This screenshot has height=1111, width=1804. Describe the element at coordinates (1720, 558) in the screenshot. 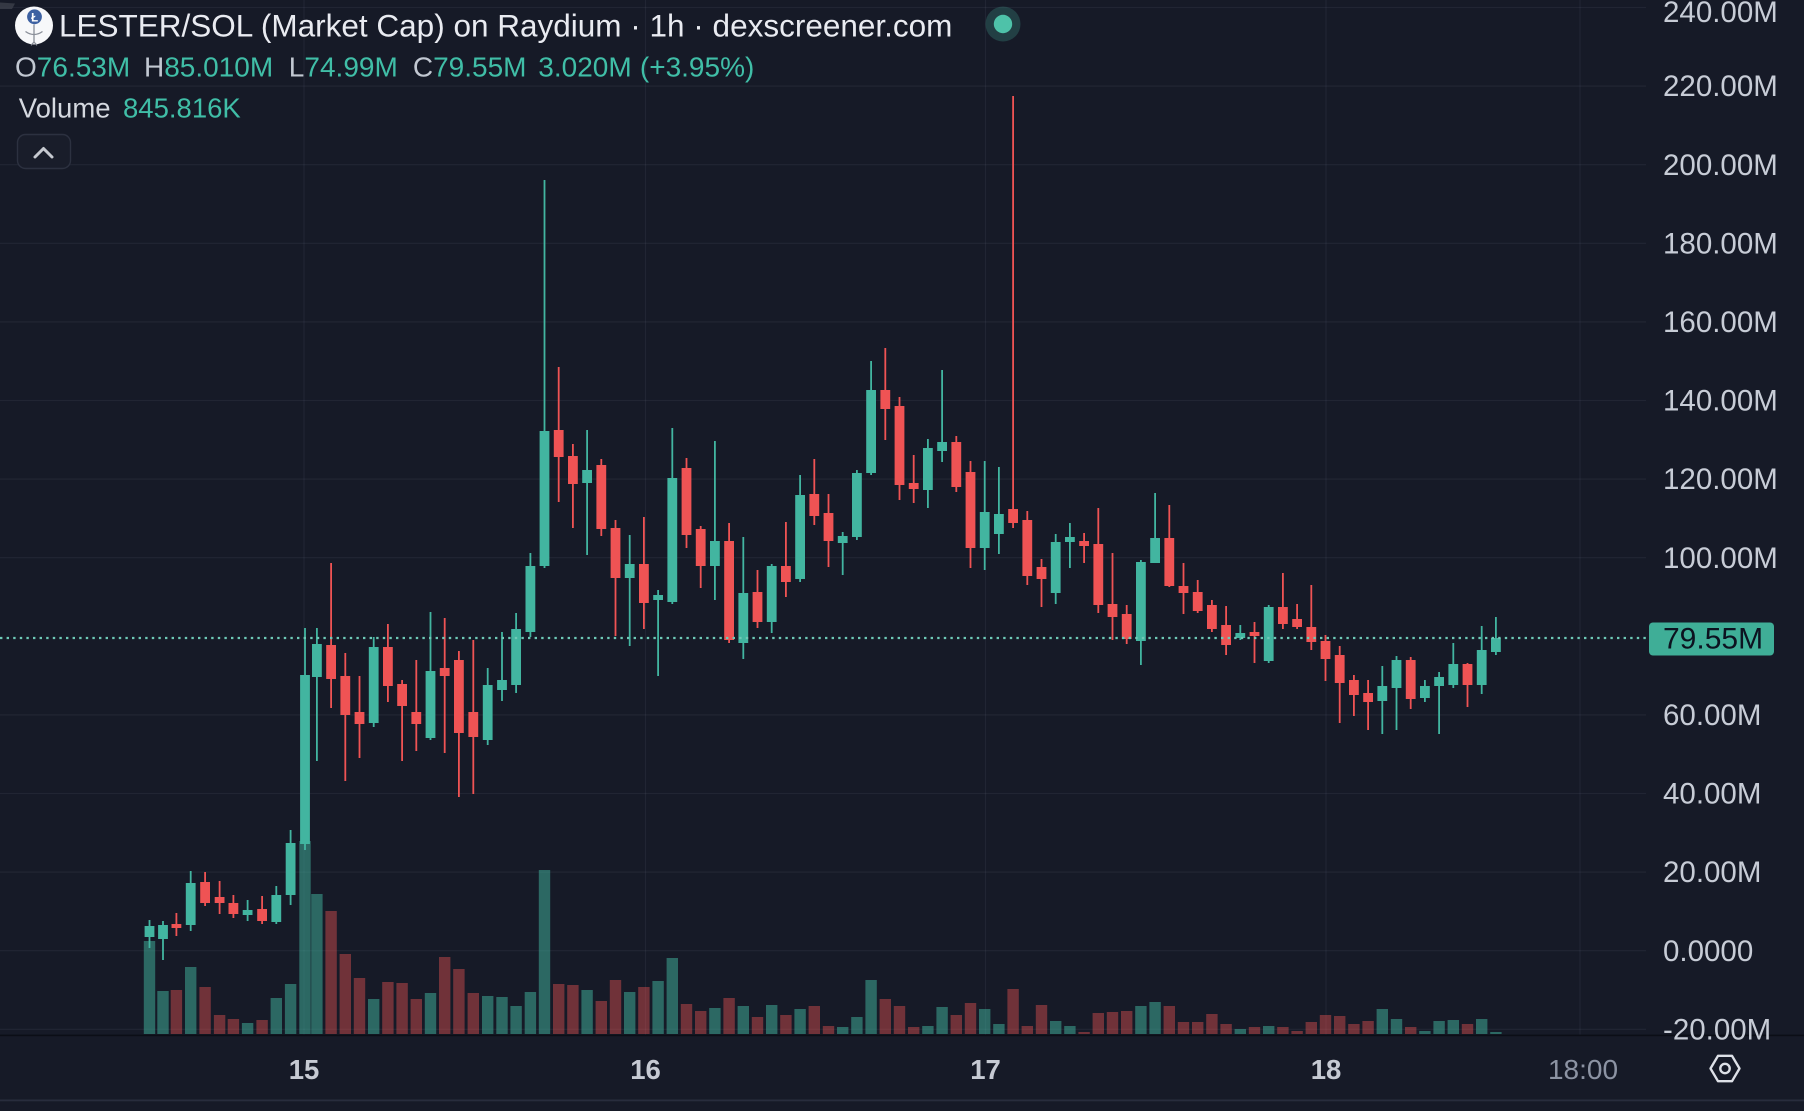

I see `svg-text: 100.00M` at that location.